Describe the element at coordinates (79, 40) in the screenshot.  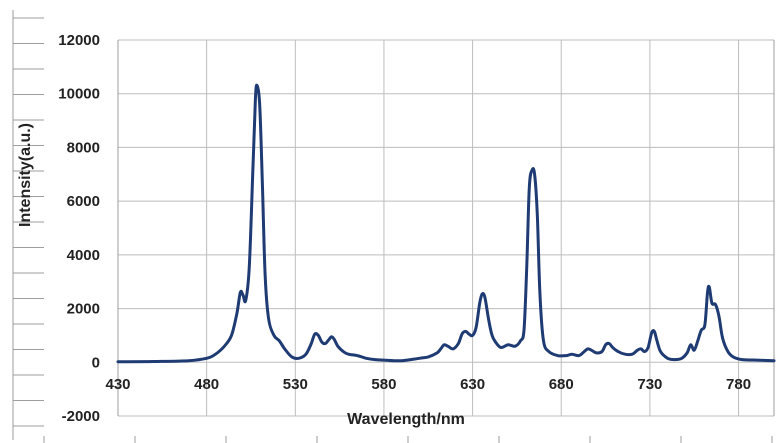
I see `y-tick-label: 12000` at that location.